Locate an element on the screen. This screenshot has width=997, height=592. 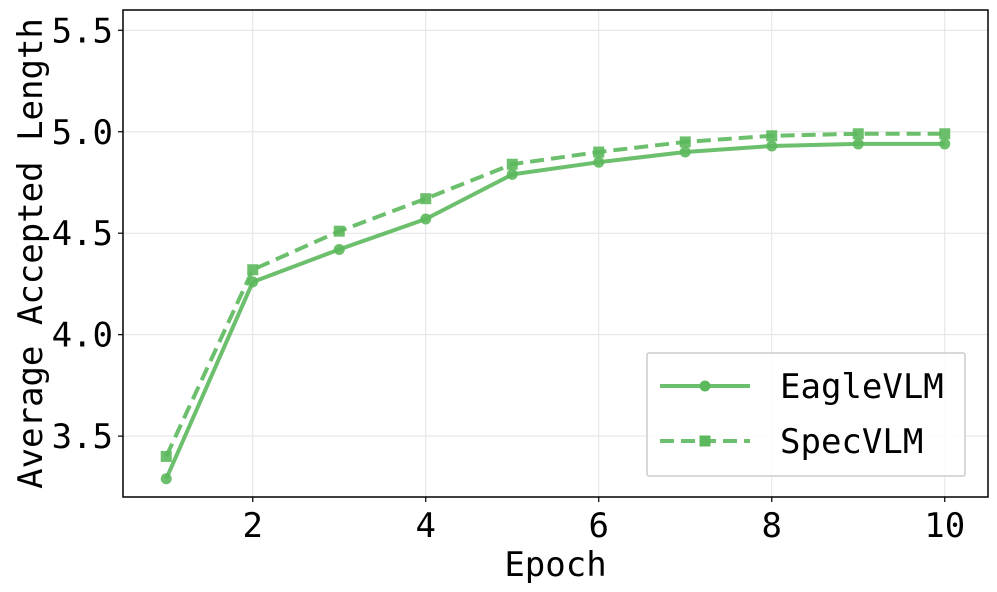
legend-marker-square is located at coordinates (705, 441).